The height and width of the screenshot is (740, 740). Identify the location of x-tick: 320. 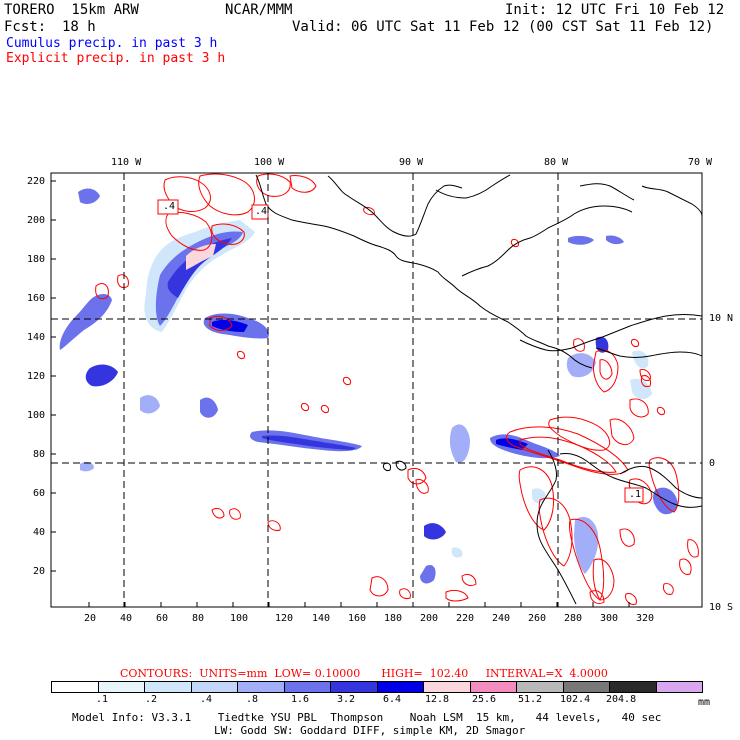
(645, 618).